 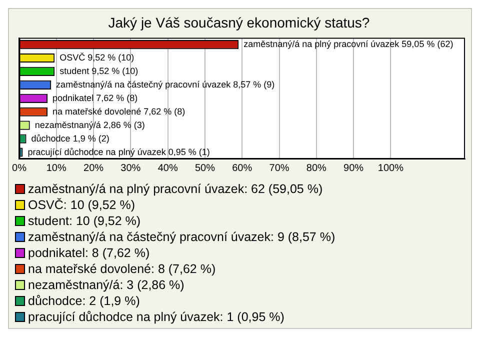 What do you see at coordinates (156, 317) in the screenshot?
I see `legend-label: pracující důchodce na plný úvazek: 1 (0,95 %)` at bounding box center [156, 317].